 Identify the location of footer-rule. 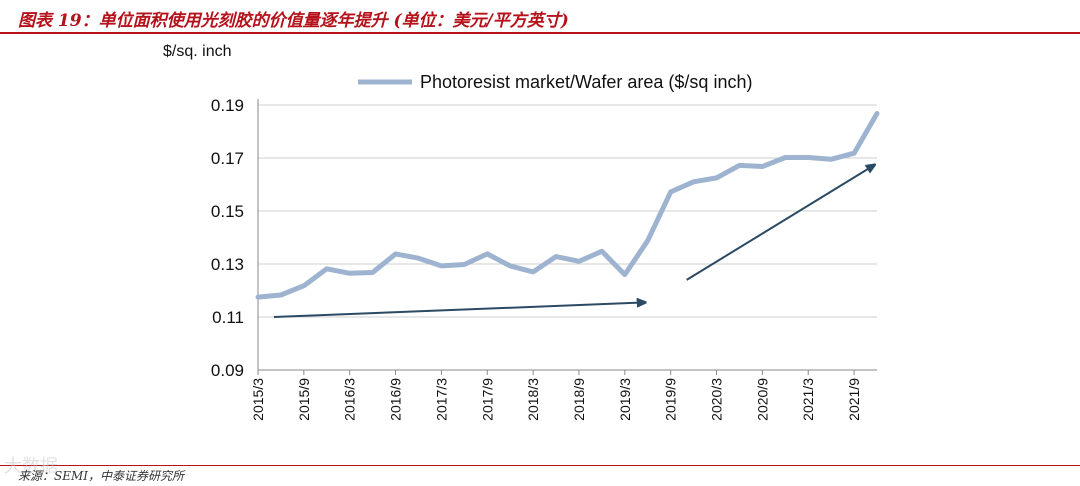
(540, 465).